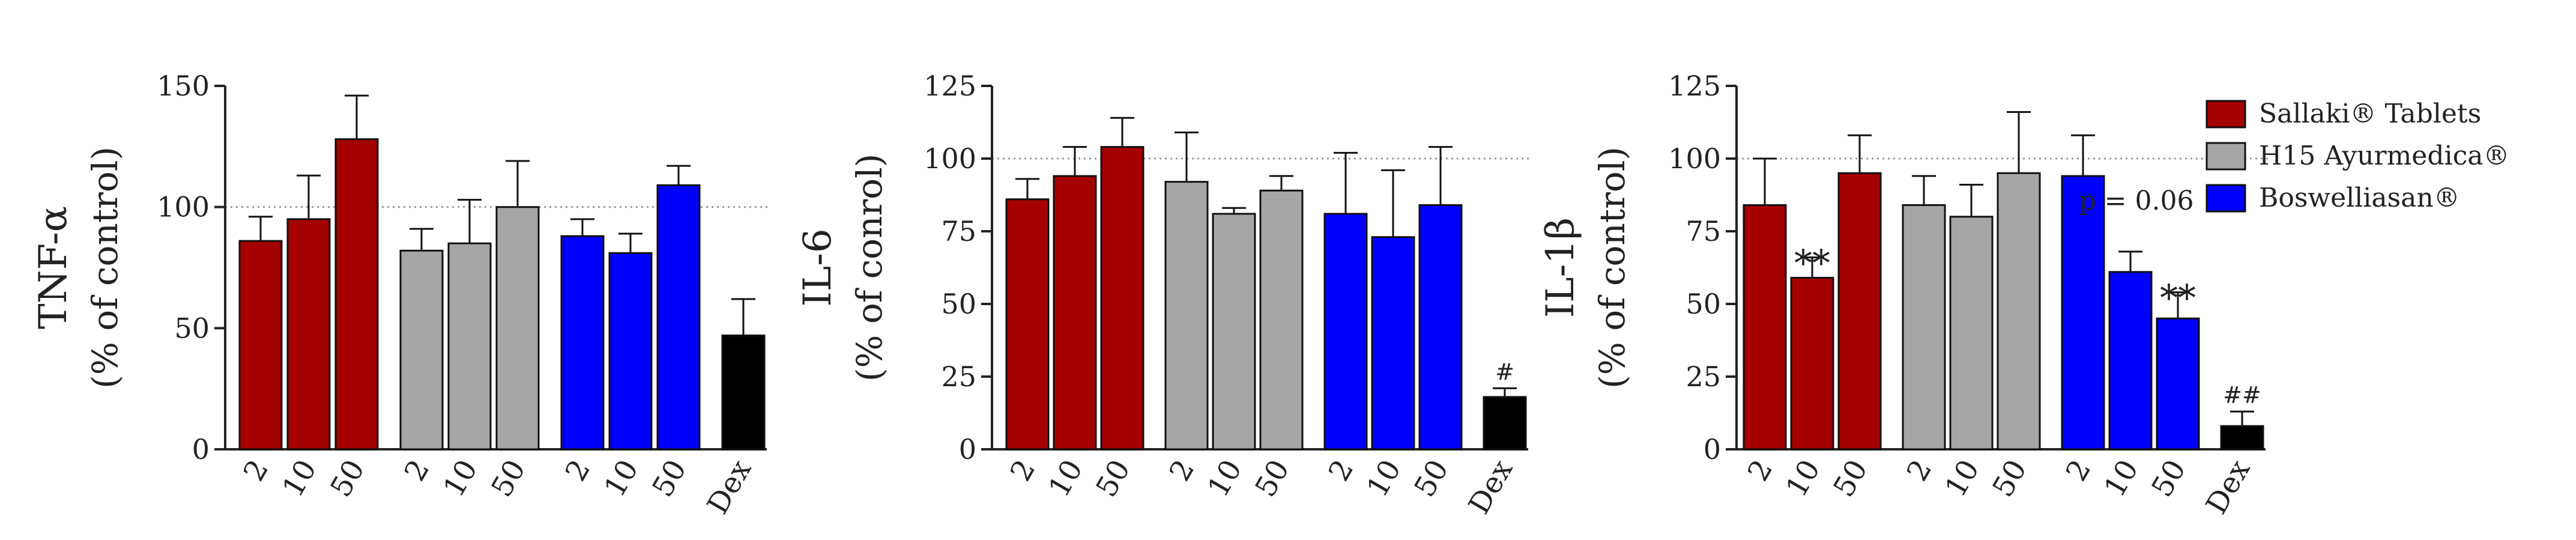  I want to click on significance-annotation: #, so click(1505, 372).